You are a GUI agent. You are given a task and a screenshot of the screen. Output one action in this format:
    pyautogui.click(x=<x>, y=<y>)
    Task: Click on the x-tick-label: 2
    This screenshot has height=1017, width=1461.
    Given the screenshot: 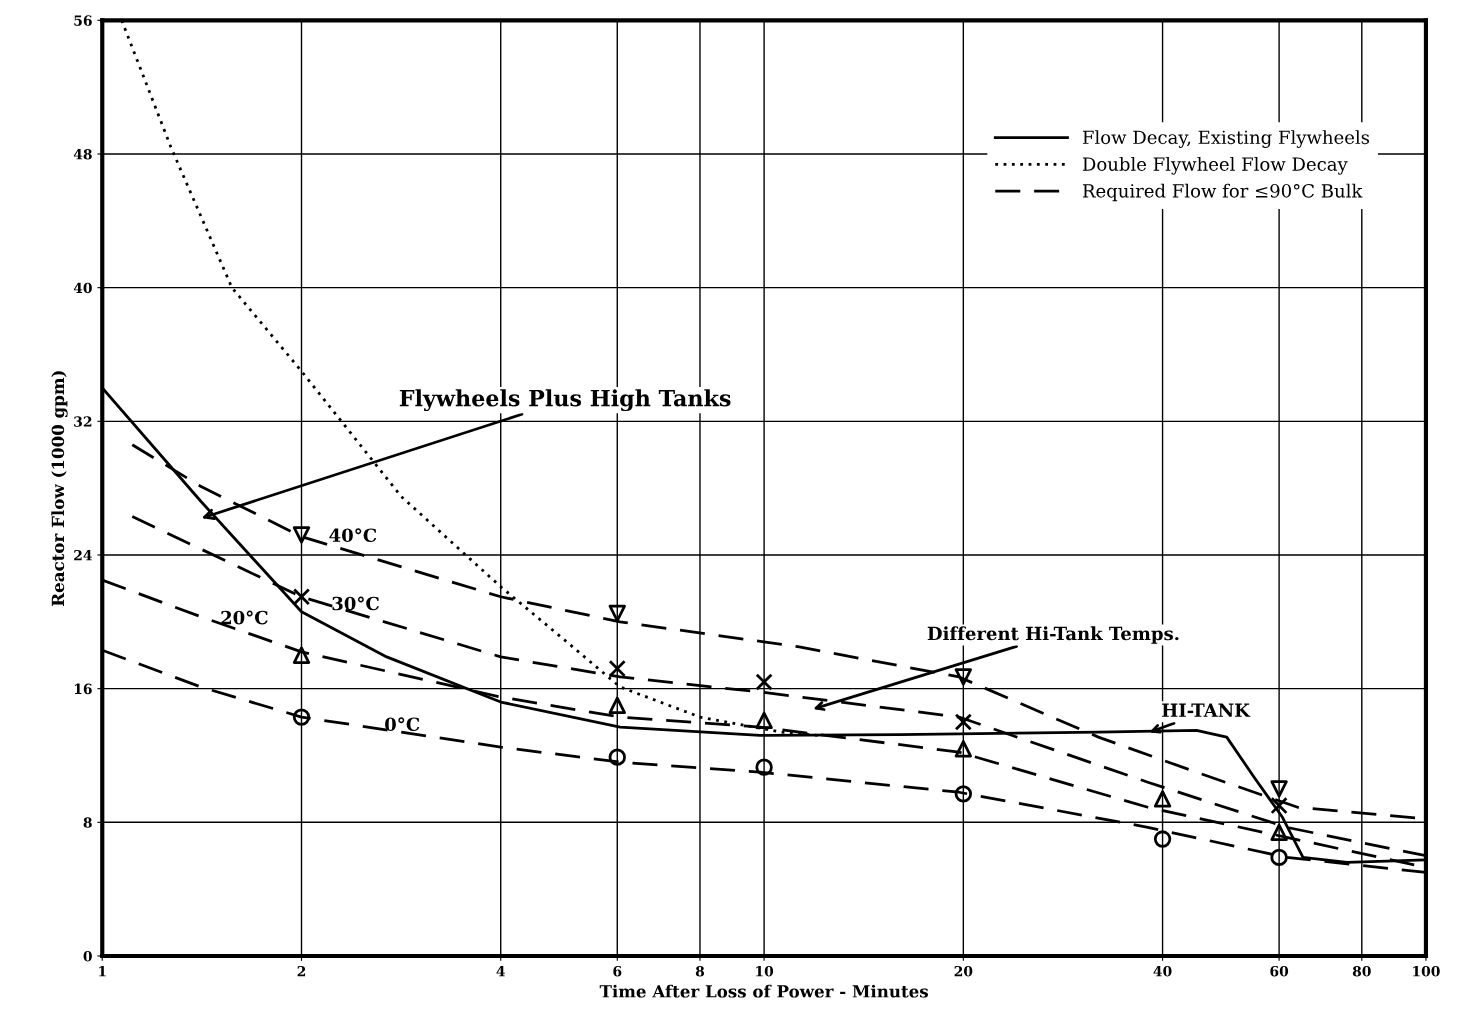 What is the action you would take?
    pyautogui.click(x=301, y=971)
    